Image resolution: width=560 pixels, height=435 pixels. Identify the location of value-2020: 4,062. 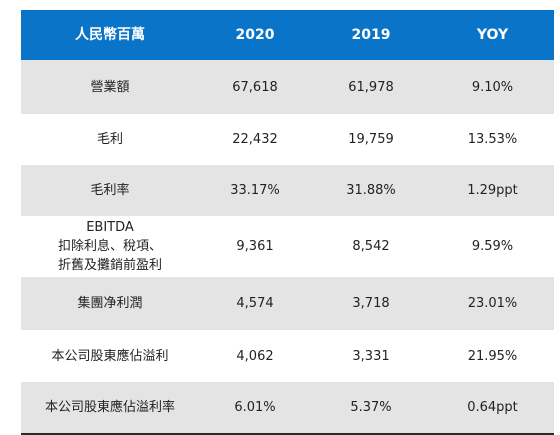
(255, 356).